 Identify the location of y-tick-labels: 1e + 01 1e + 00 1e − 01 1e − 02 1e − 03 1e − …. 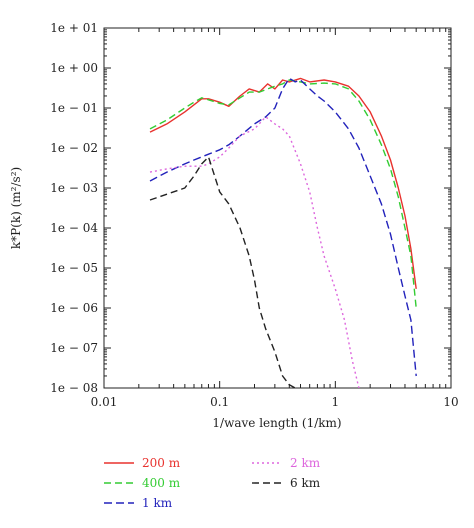
(74, 208).